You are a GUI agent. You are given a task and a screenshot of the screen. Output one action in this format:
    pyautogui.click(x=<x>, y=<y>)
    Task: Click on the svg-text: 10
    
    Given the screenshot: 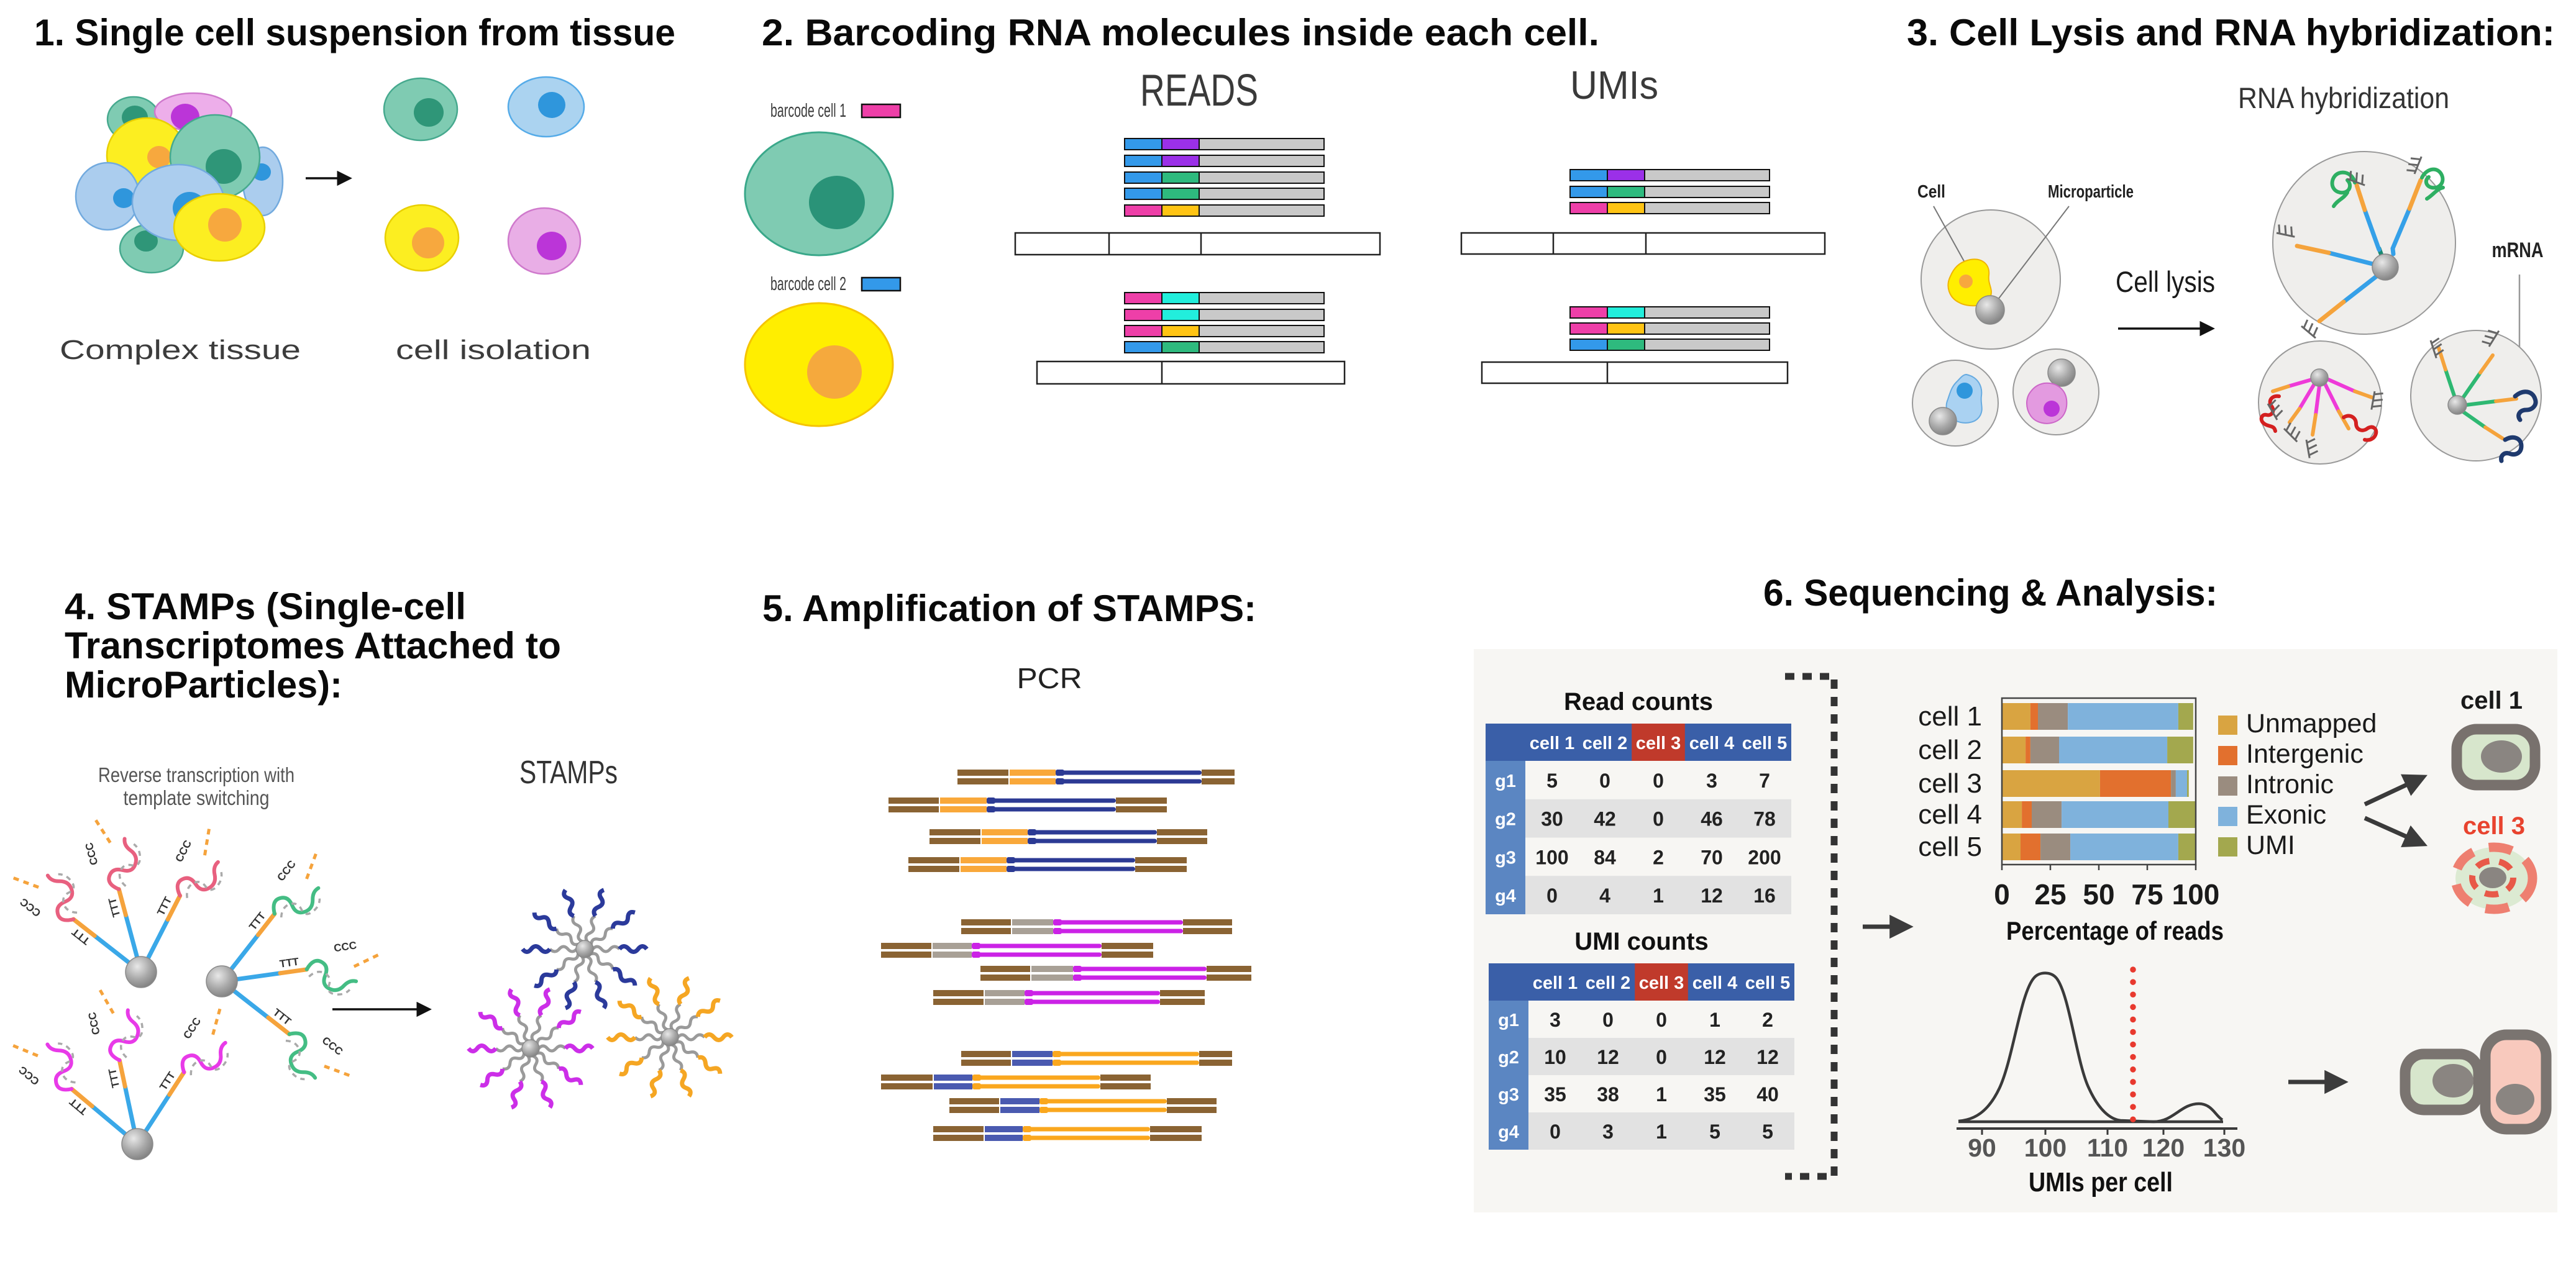 What is the action you would take?
    pyautogui.click(x=1555, y=1057)
    